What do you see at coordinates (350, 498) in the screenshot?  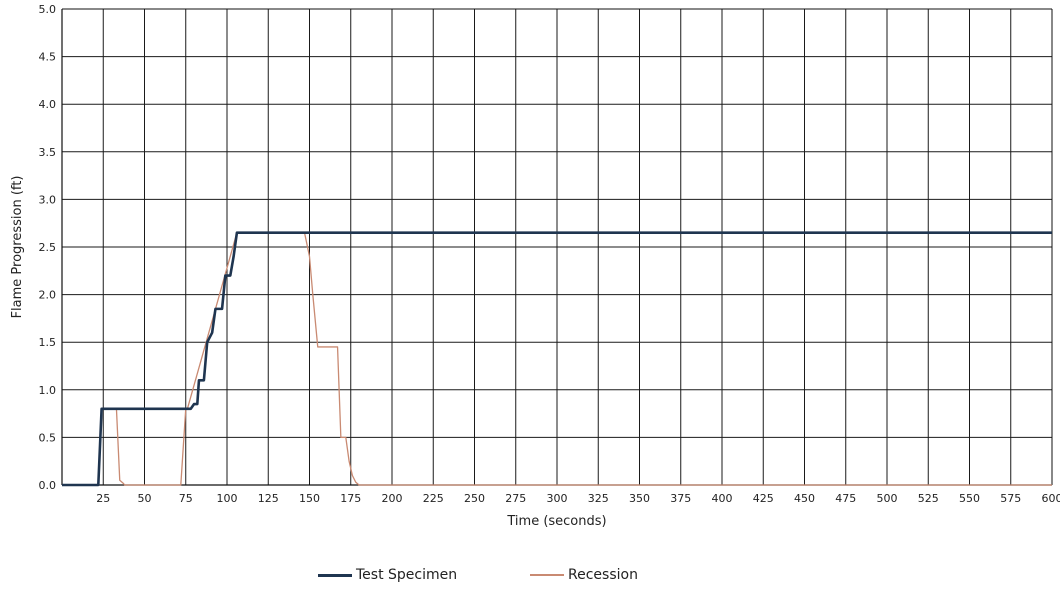 I see `x-tick-label: 175` at bounding box center [350, 498].